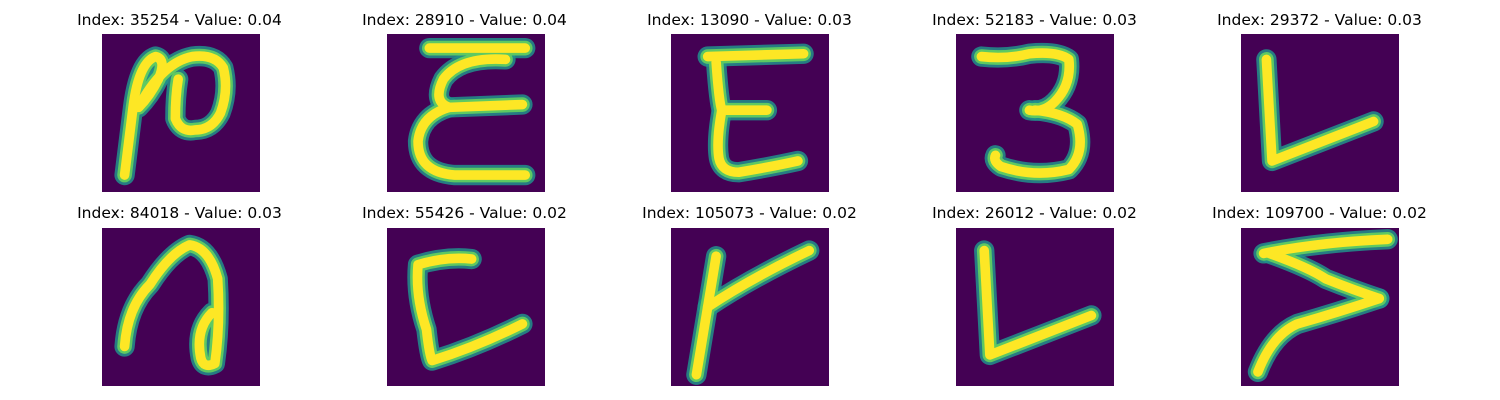 Image resolution: width=1500 pixels, height=400 pixels. What do you see at coordinates (464, 20) in the screenshot?
I see `panel-title: Index: 28910 - Value: 0.04` at bounding box center [464, 20].